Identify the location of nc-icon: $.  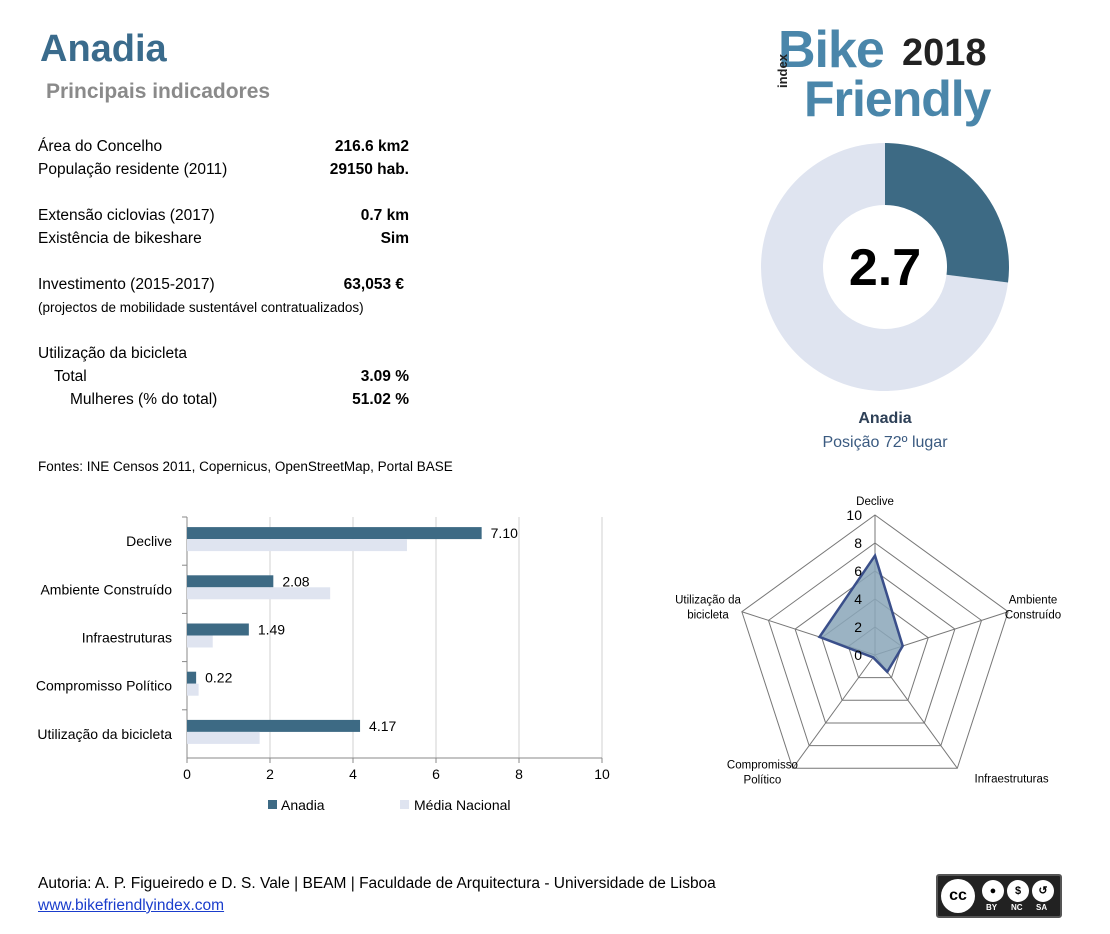
(1018, 891).